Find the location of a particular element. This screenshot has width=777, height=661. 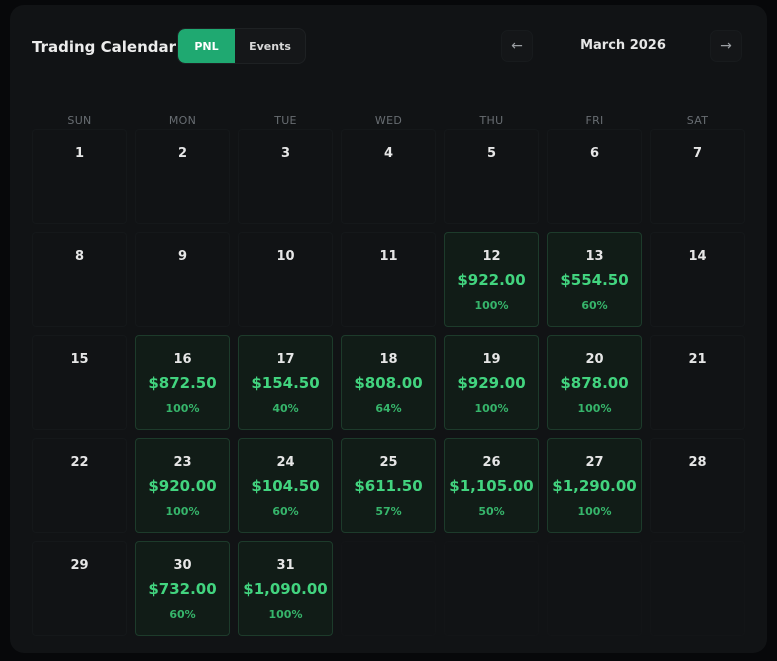

tab-pnl: PNL is located at coordinates (206, 46).